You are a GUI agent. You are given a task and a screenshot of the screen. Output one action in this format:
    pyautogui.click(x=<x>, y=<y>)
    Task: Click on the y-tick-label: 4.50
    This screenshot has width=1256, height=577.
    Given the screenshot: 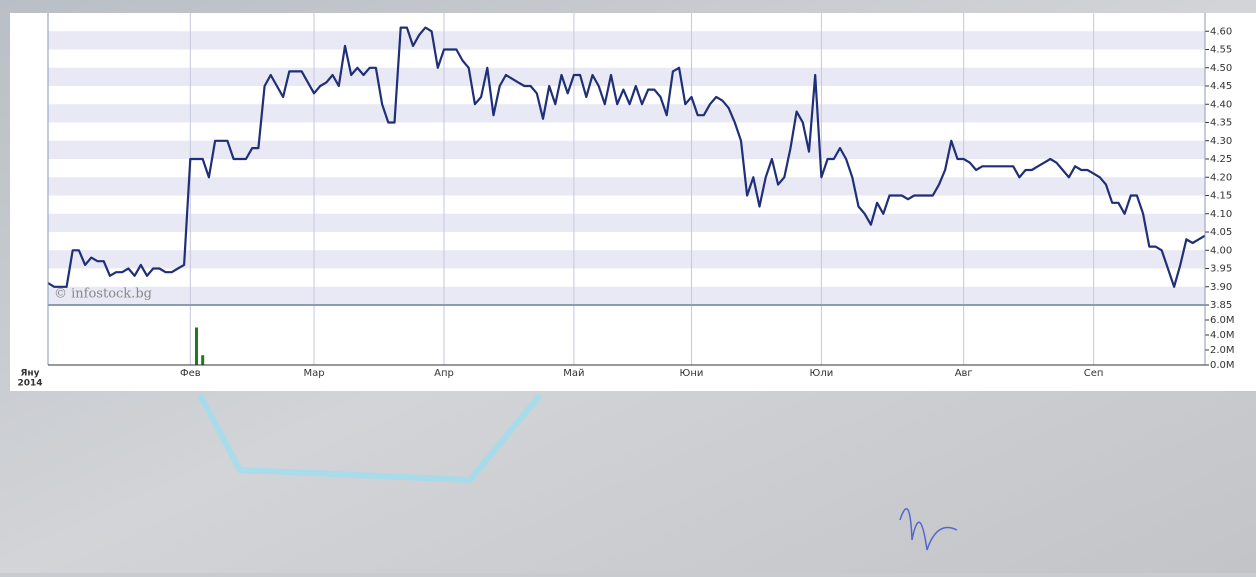 What is the action you would take?
    pyautogui.click(x=1221, y=68)
    